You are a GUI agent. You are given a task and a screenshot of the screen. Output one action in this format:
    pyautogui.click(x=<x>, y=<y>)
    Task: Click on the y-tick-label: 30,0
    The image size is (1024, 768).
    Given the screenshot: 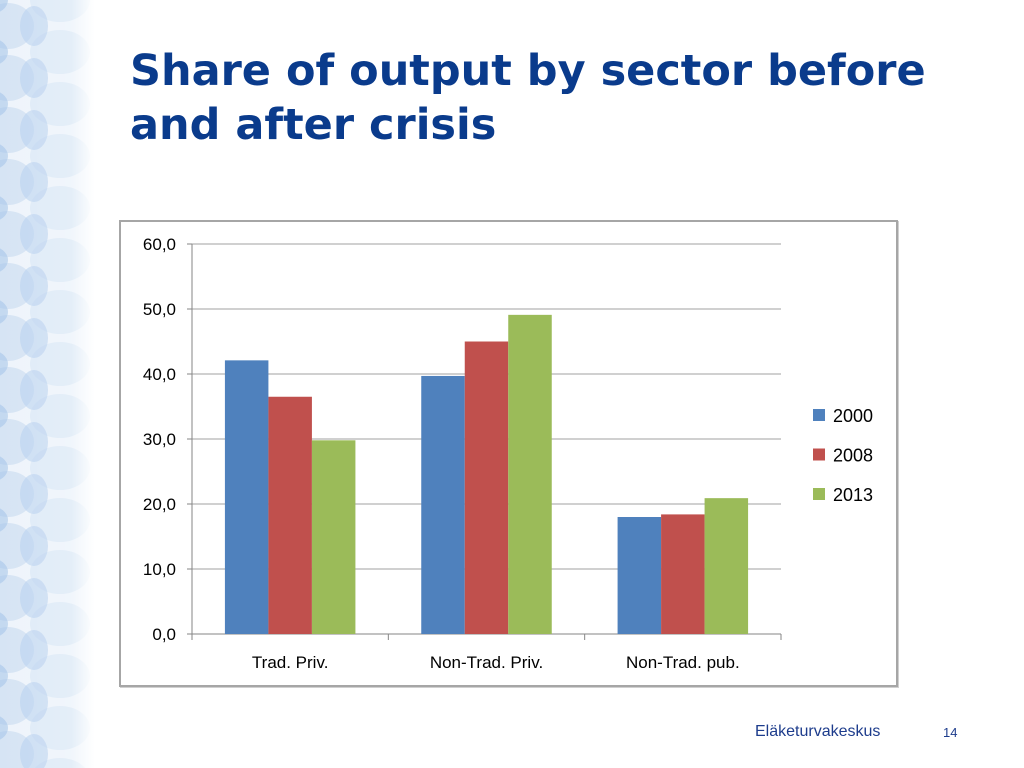 What is the action you would take?
    pyautogui.click(x=159, y=439)
    